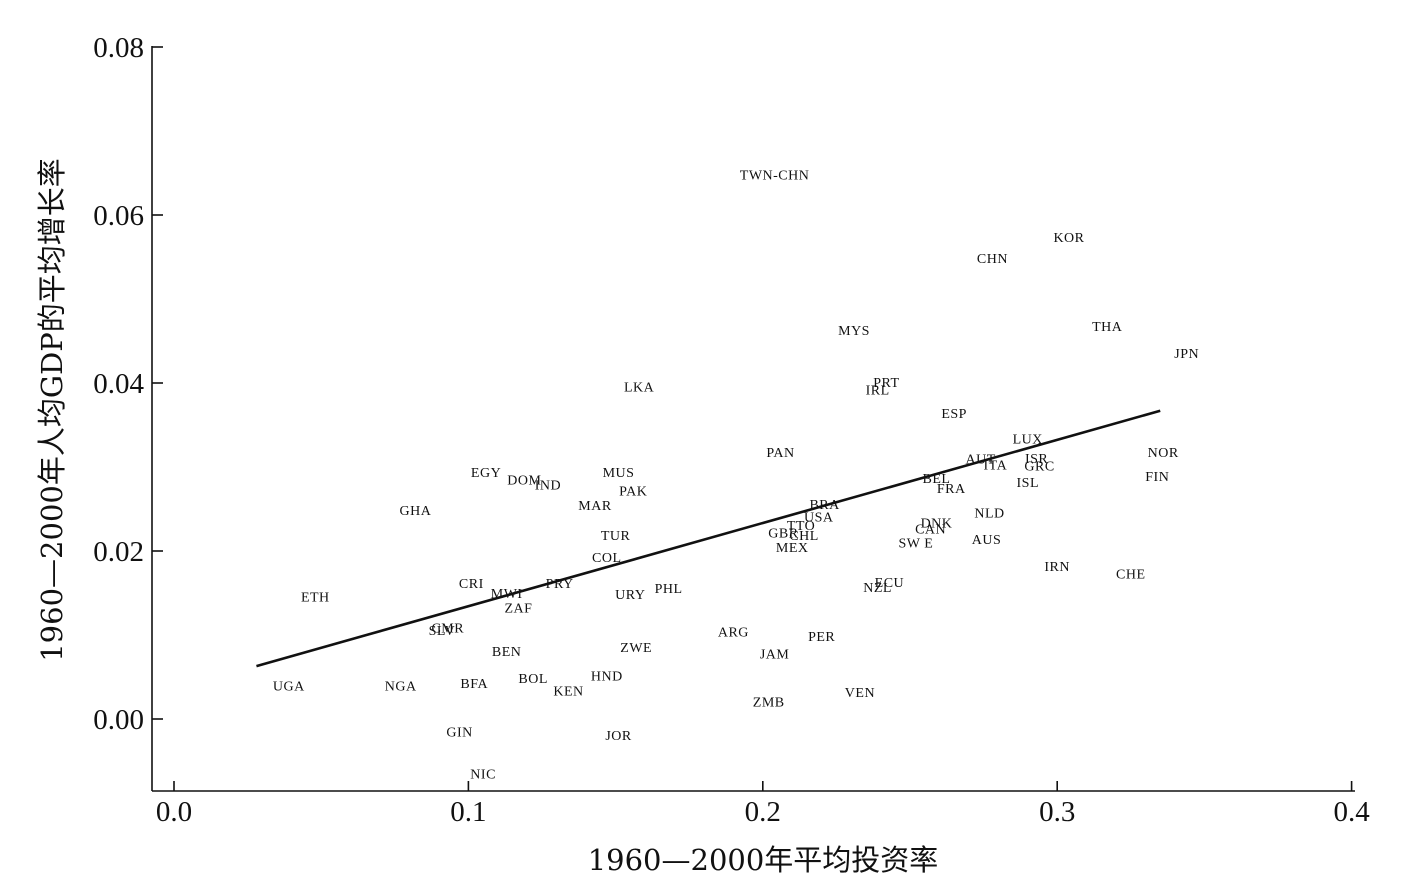  I want to click on data-point-label: JAM, so click(775, 654).